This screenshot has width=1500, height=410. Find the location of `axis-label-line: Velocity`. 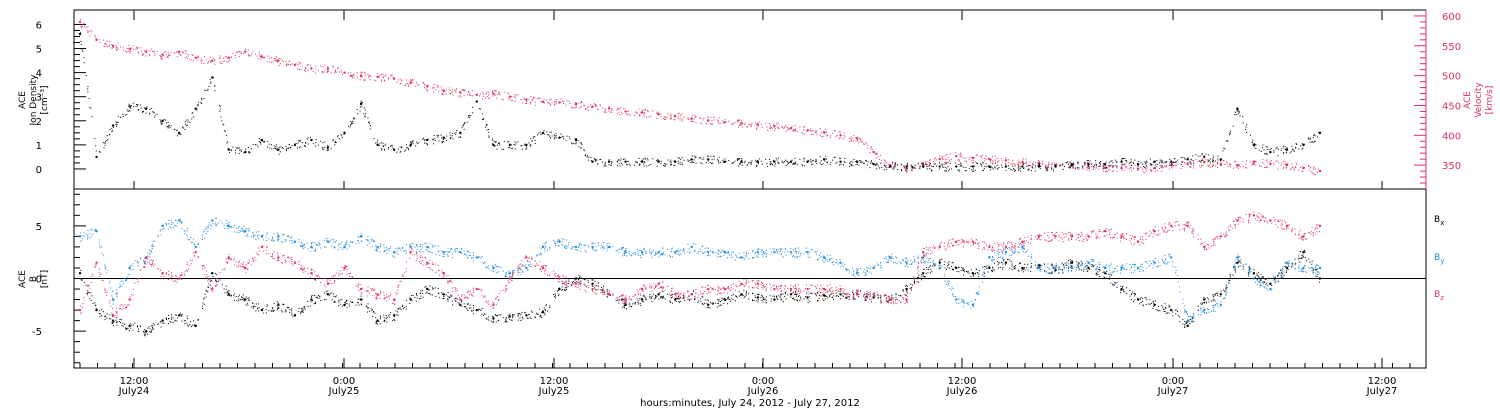

axis-label-line: Velocity is located at coordinates (1479, 100).